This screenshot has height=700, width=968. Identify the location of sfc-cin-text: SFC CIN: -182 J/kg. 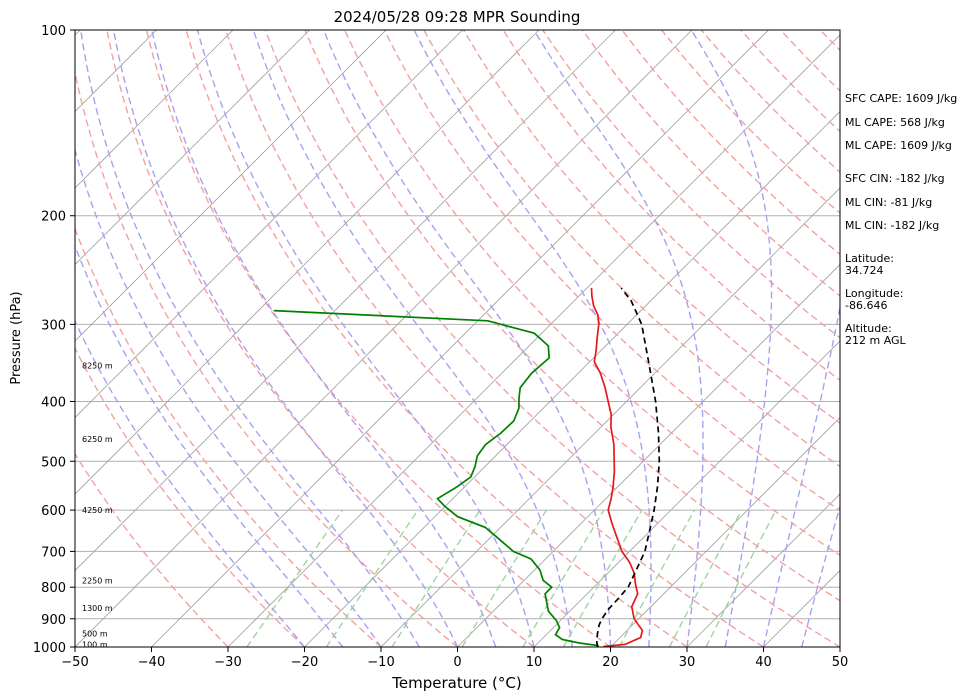
(895, 178).